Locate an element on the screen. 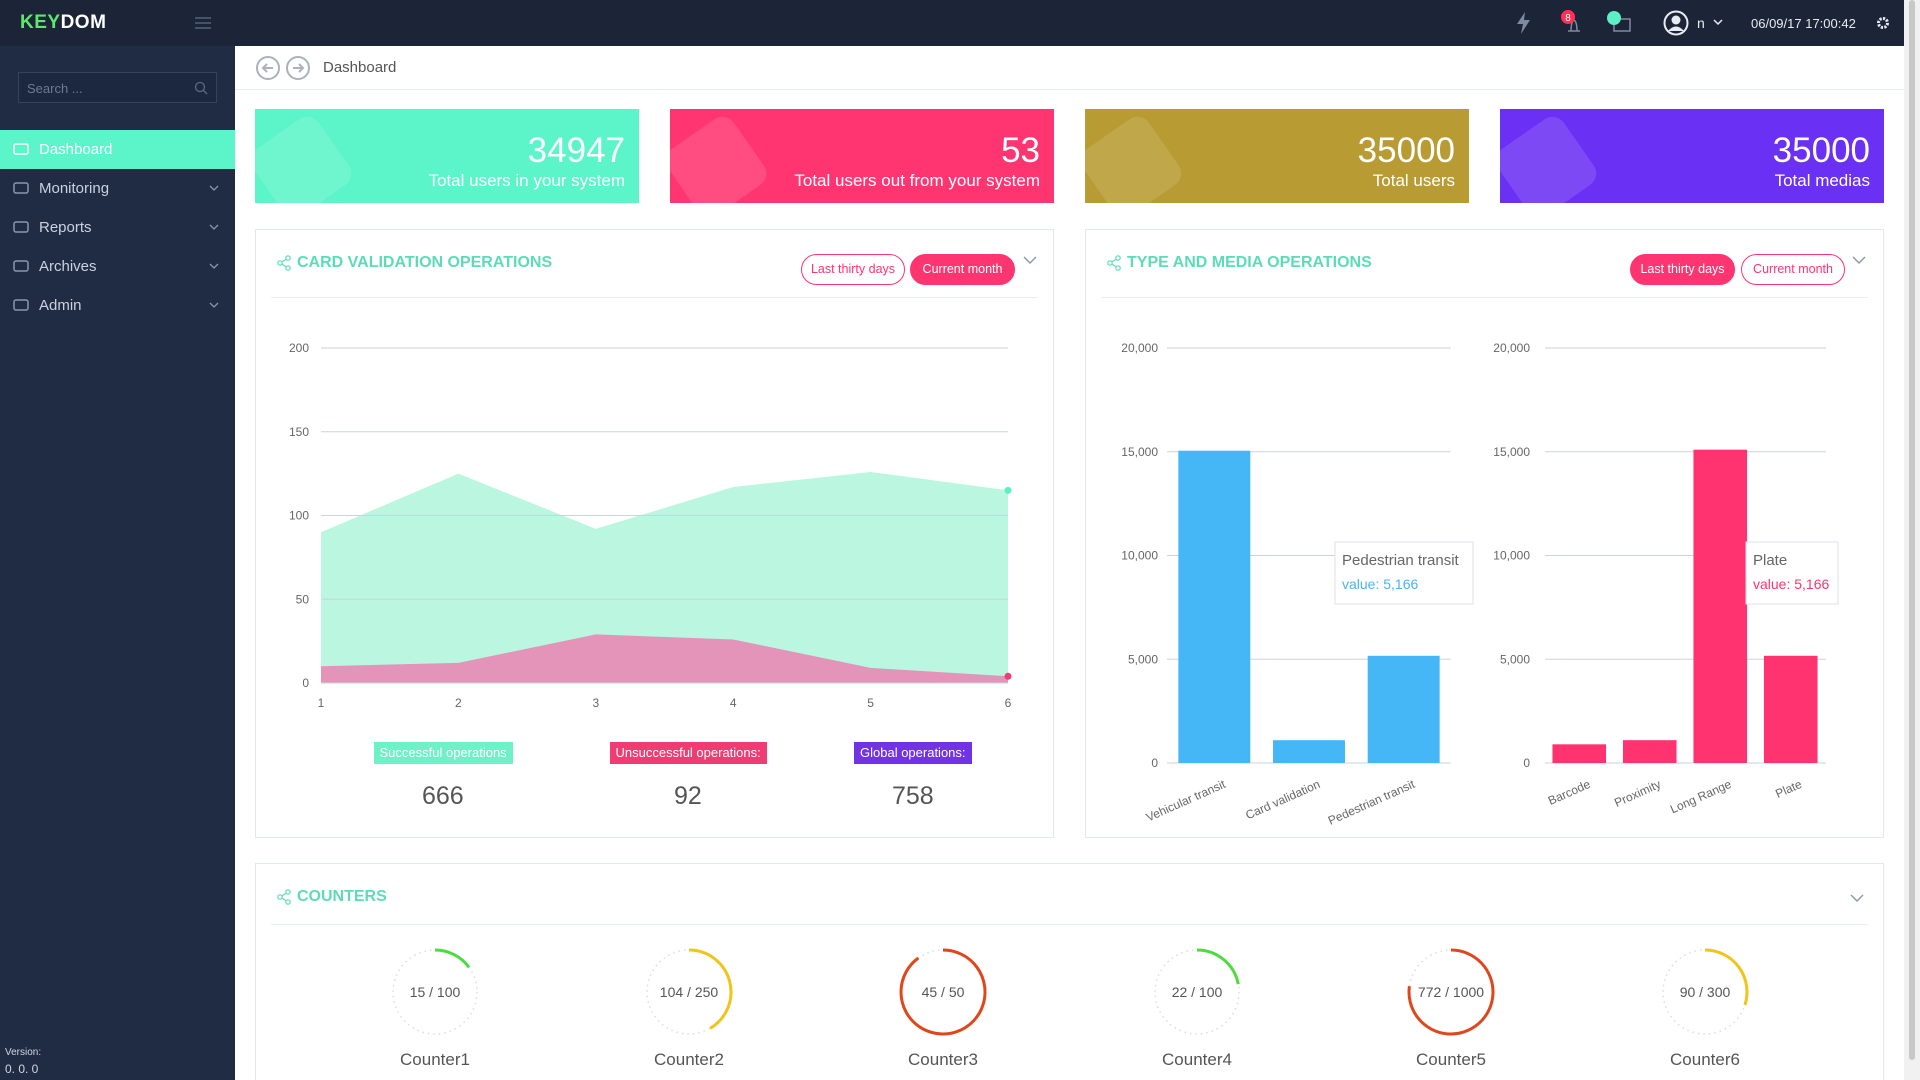 This screenshot has height=1080, width=1920. back-arrow is located at coordinates (267, 68).